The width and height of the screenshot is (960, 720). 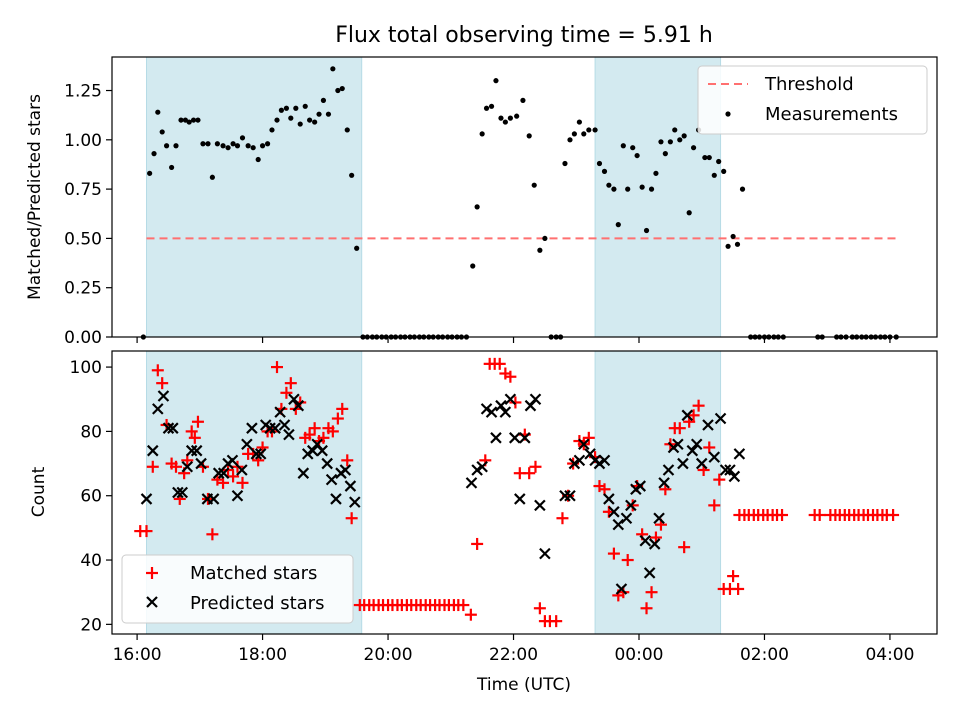 I want to click on x-tick-label: 16:00, so click(x=137, y=655).